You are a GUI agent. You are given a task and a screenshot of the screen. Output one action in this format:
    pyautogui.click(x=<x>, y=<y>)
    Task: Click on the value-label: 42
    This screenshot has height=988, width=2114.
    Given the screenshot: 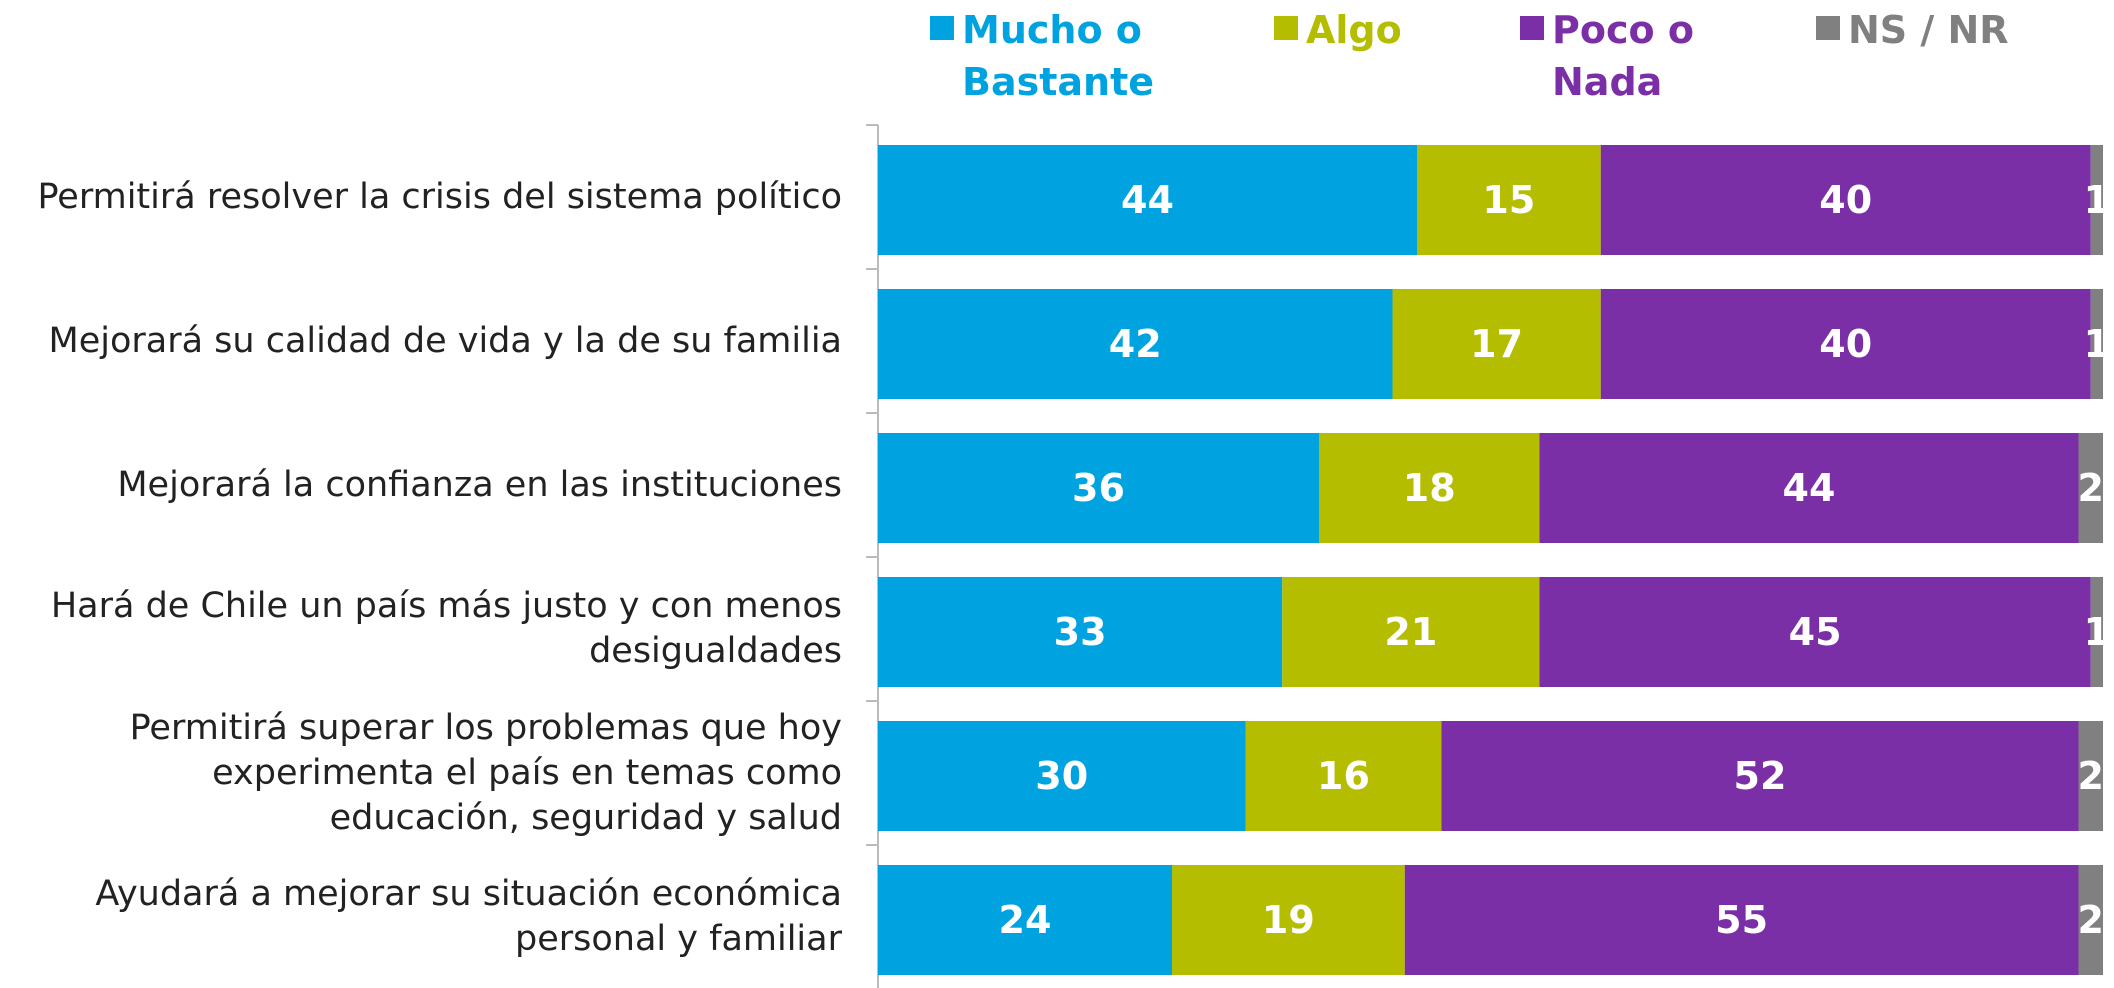 What is the action you would take?
    pyautogui.click(x=1135, y=344)
    